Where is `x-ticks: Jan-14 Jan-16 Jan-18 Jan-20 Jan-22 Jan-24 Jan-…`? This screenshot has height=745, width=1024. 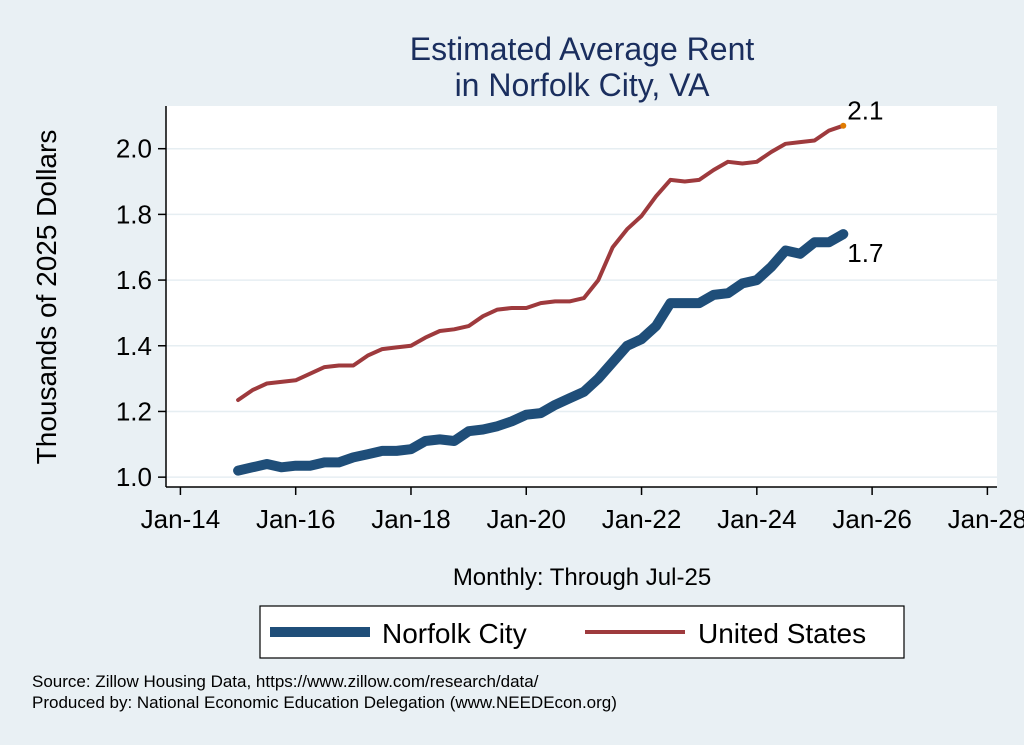
x-ticks: Jan-14 Jan-16 Jan-18 Jan-20 Jan-22 Jan-24 Jan-… is located at coordinates (582, 510).